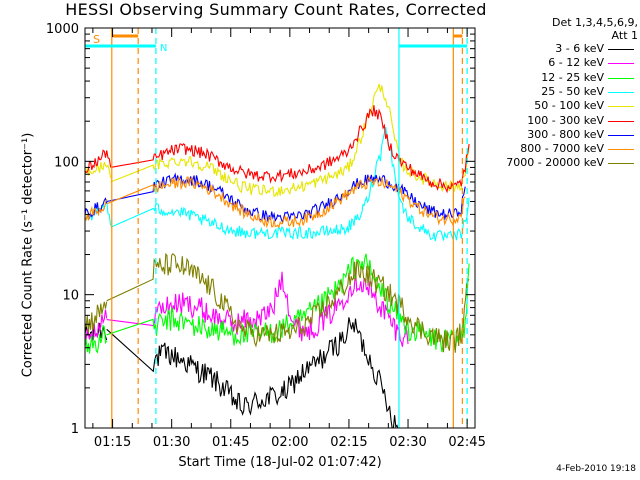 The height and width of the screenshot is (480, 640). Describe the element at coordinates (569, 106) in the screenshot. I see `legend-label: 50 - 100 keV` at that location.